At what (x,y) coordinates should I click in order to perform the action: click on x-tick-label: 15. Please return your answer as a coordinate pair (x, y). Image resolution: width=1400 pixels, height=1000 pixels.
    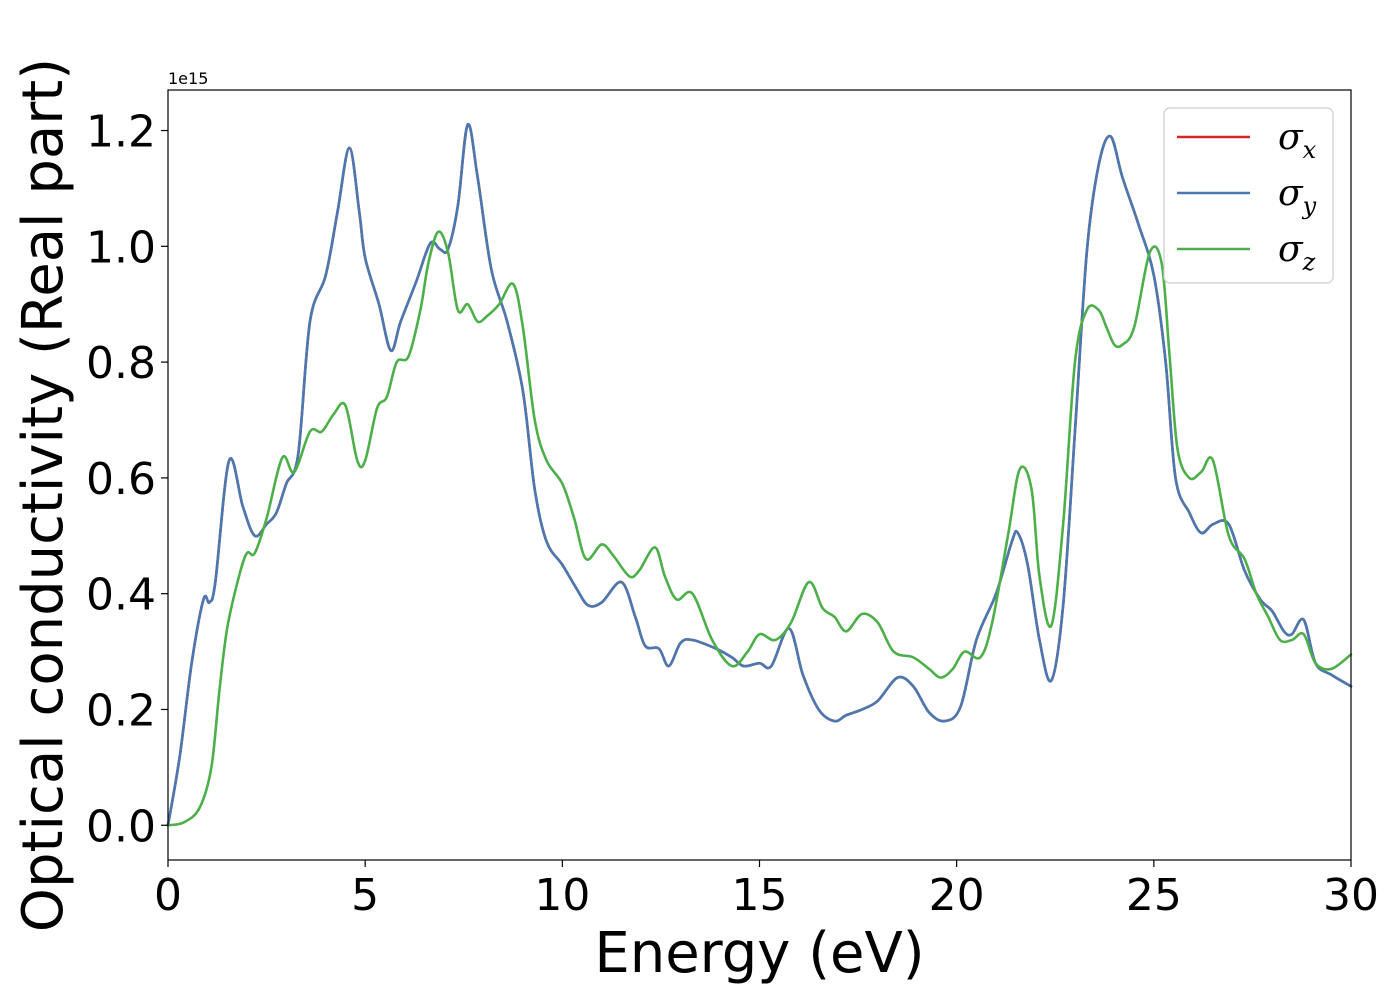
    Looking at the image, I should click on (760, 895).